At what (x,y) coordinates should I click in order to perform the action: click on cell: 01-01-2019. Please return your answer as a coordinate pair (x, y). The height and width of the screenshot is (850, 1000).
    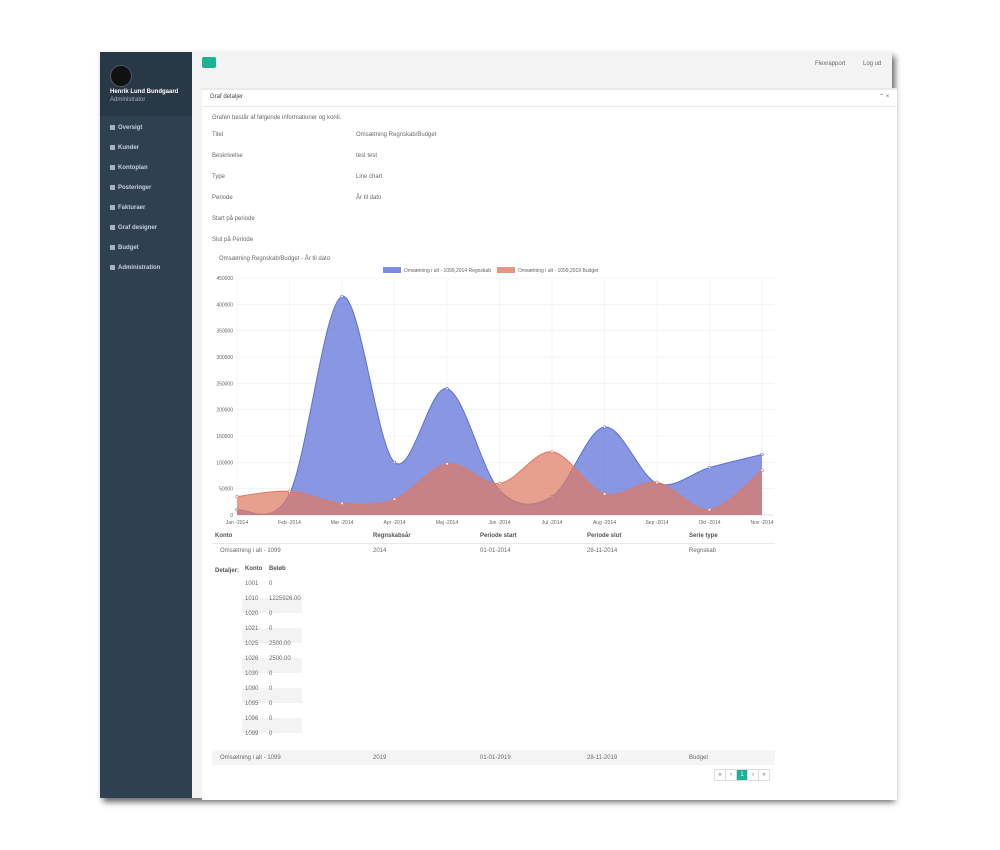
    Looking at the image, I should click on (495, 758).